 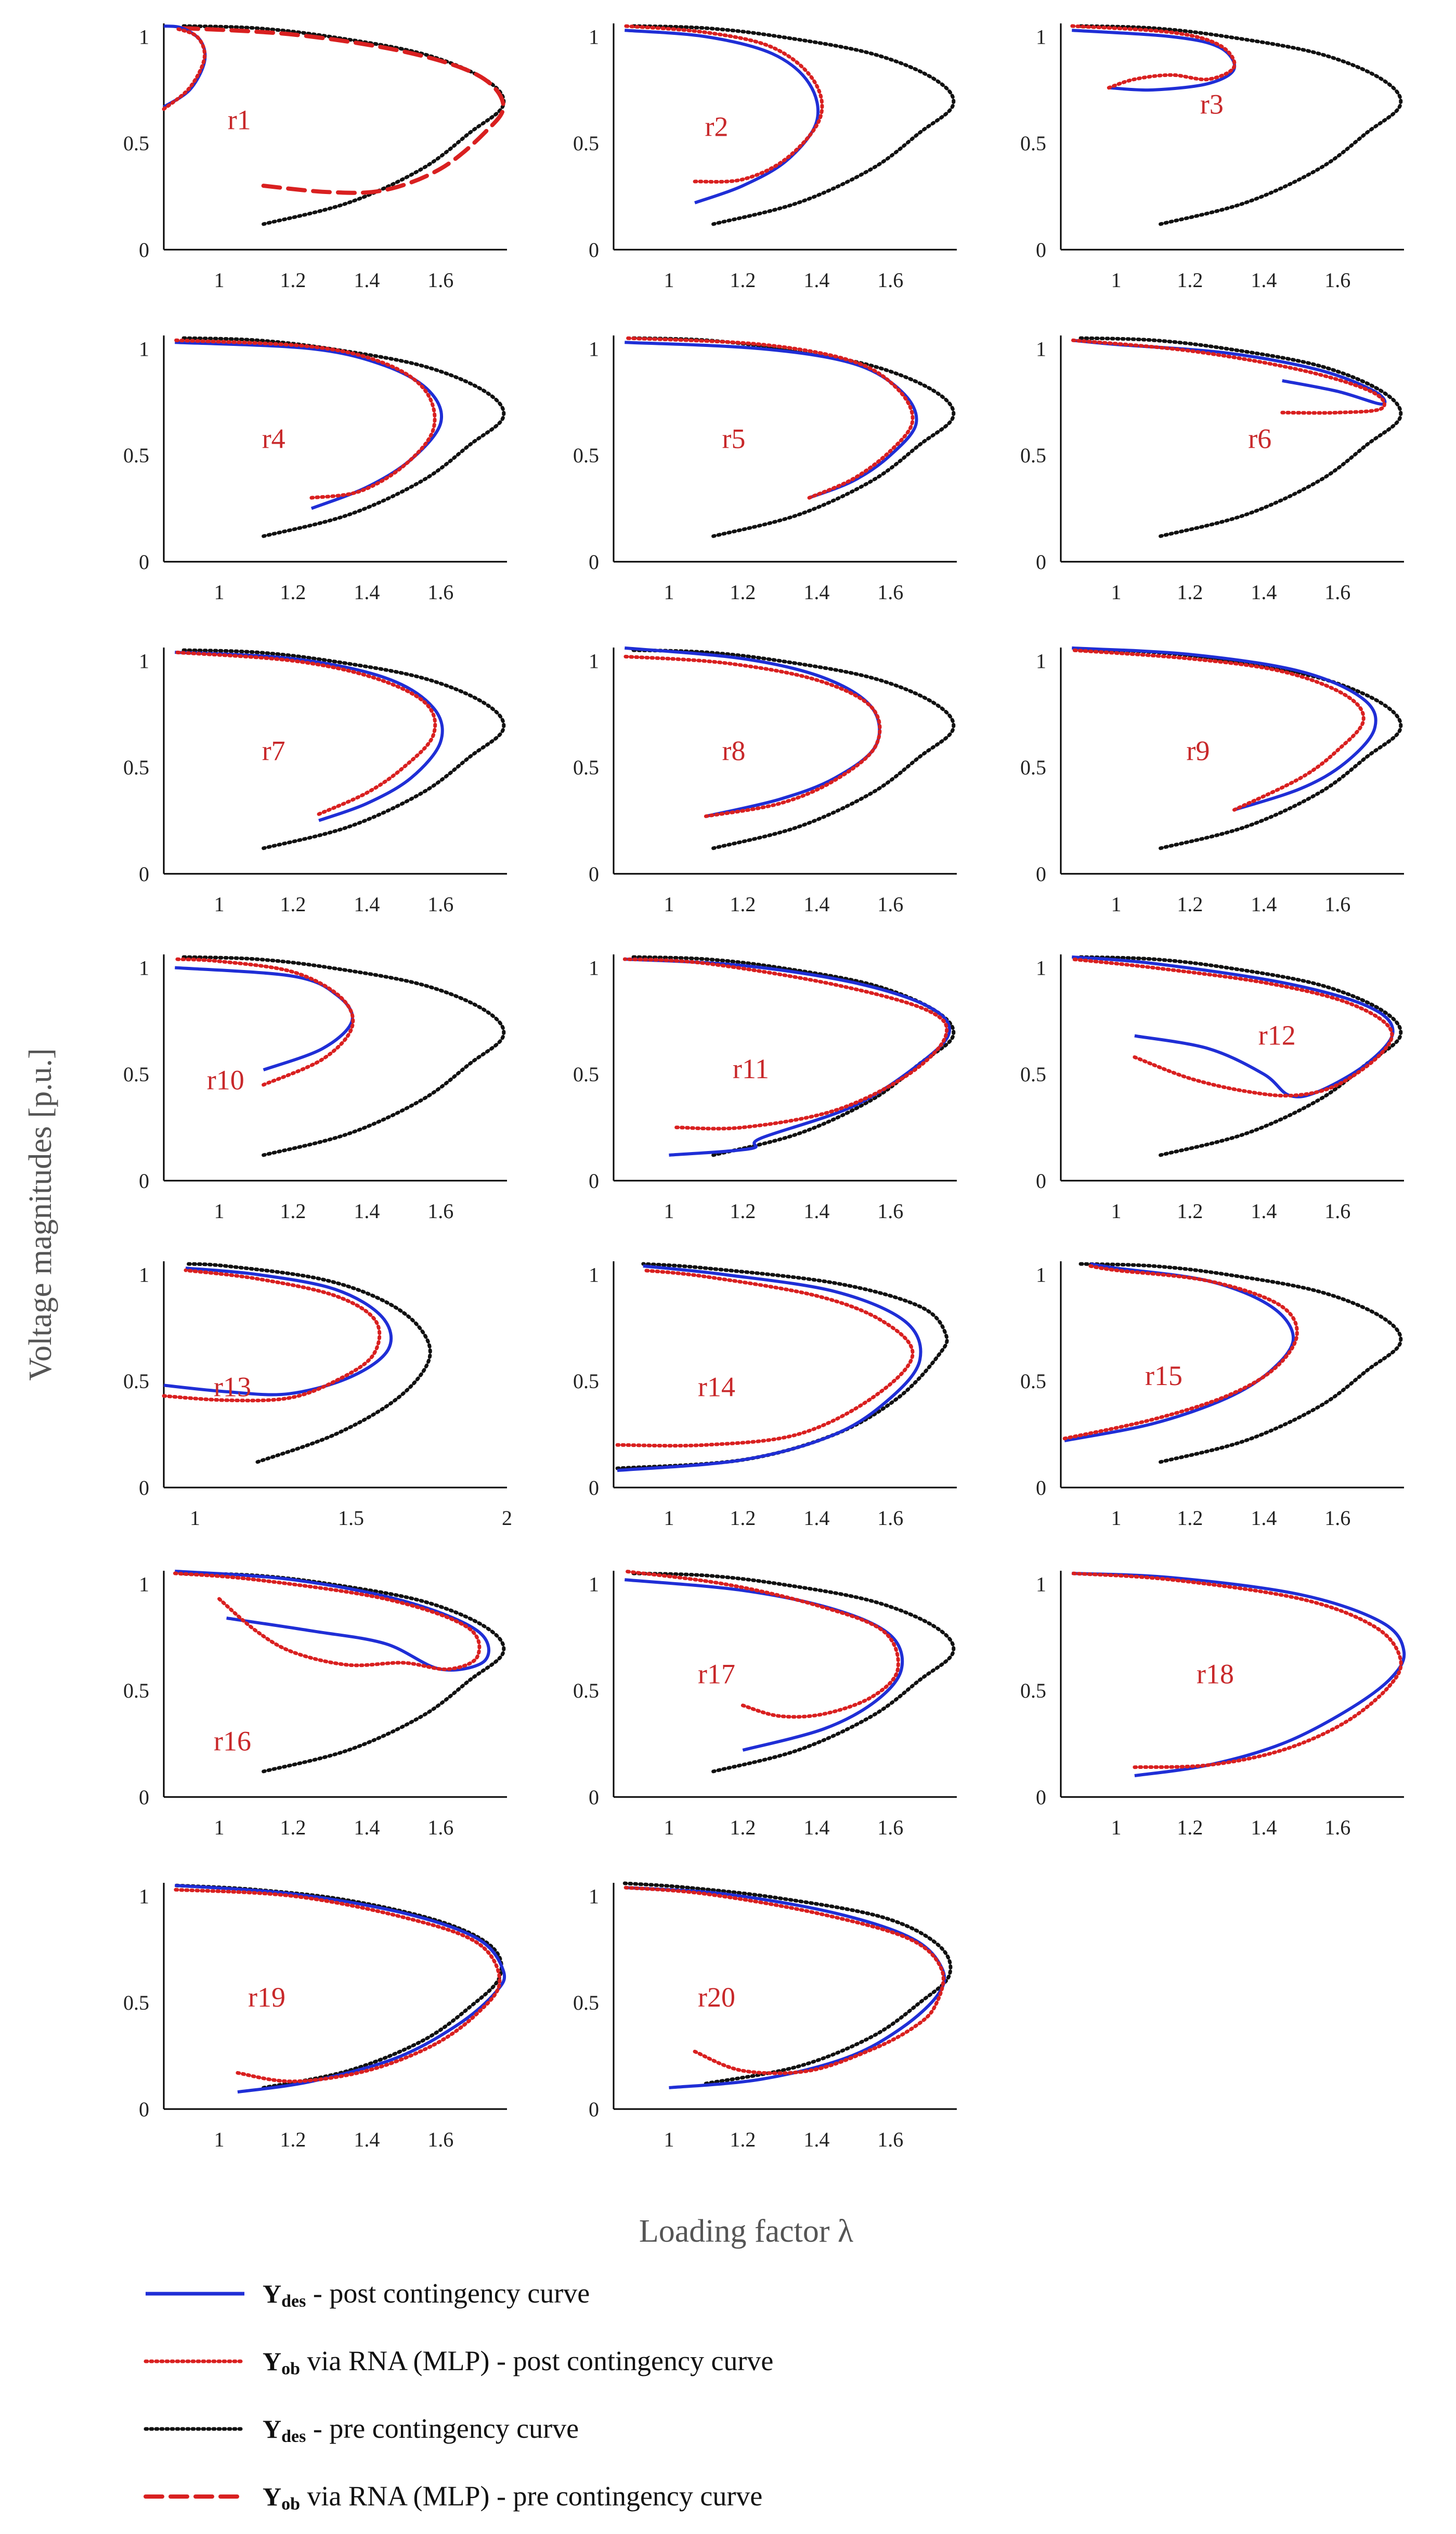 What do you see at coordinates (240, 120) in the screenshot?
I see `panel-label: r1` at bounding box center [240, 120].